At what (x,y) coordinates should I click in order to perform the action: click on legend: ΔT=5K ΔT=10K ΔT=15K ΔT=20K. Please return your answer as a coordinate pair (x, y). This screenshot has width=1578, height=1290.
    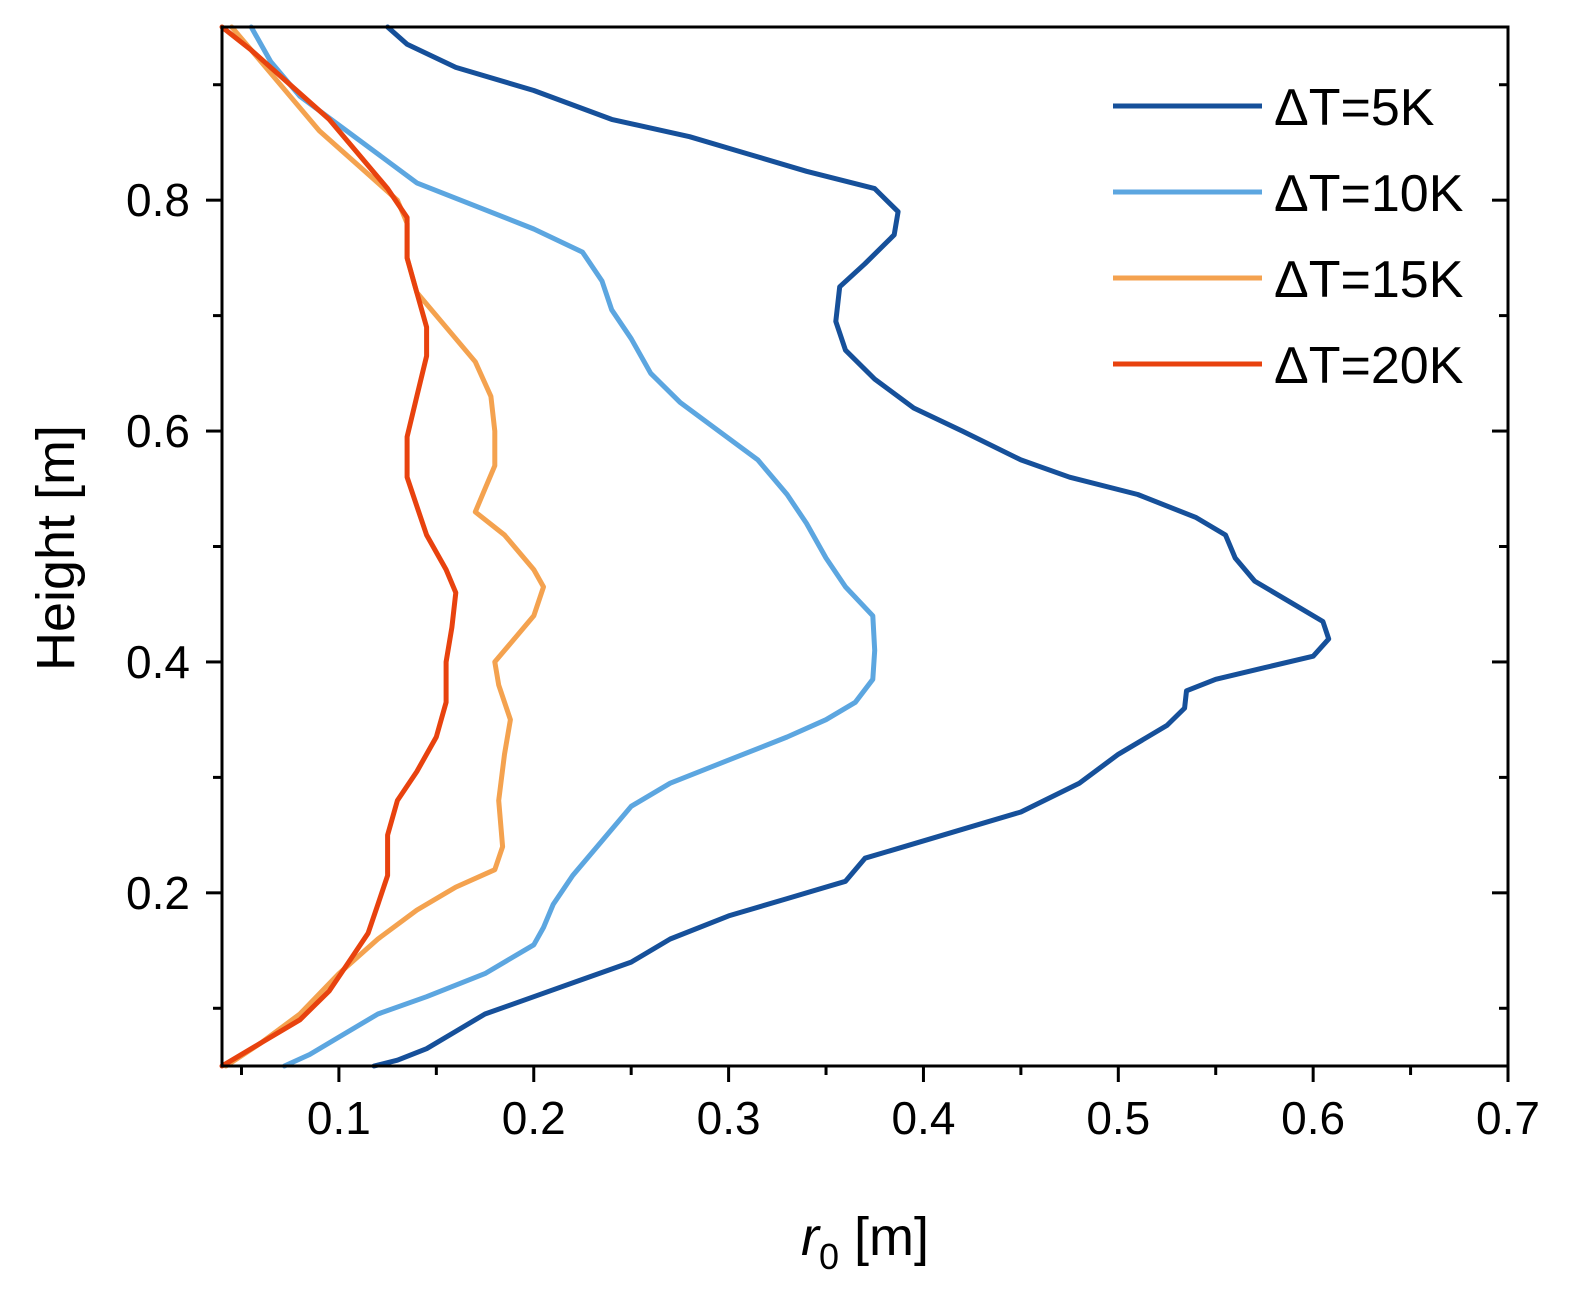
    Looking at the image, I should click on (1288, 237).